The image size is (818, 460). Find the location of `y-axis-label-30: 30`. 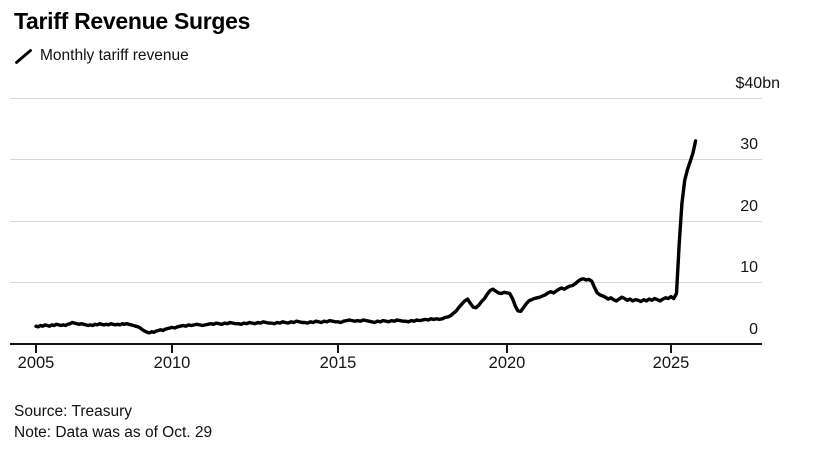

y-axis-label-30: 30 is located at coordinates (749, 145).